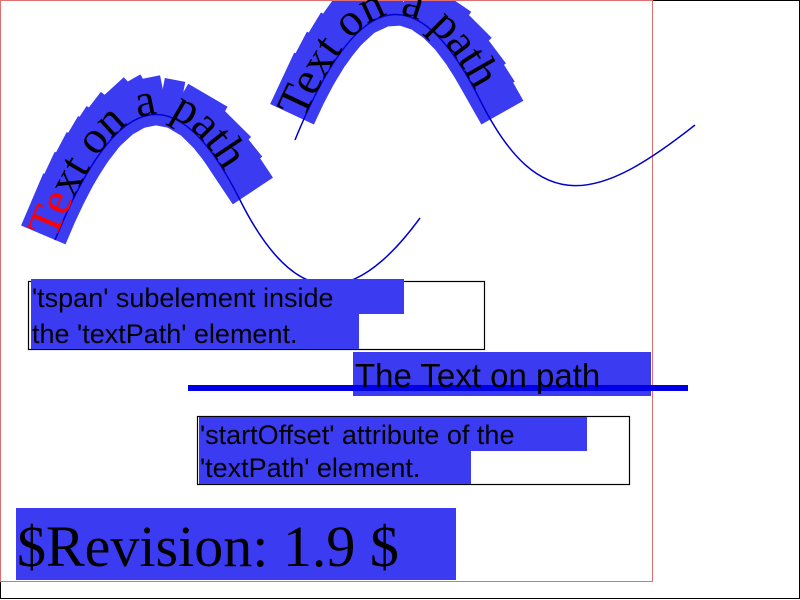  I want to click on lower-path-text: Text on a path, so click(137, 158).